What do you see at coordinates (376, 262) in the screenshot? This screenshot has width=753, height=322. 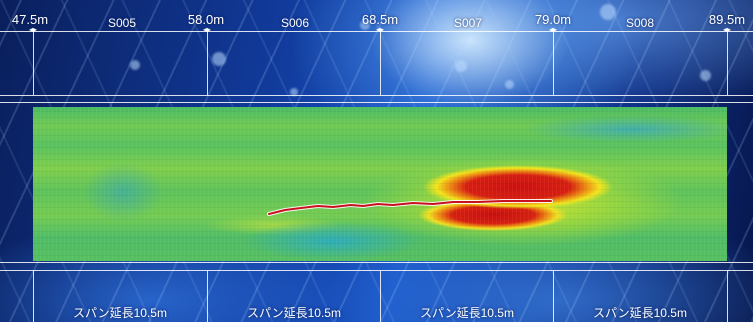 I see `deck-bottom-border` at bounding box center [376, 262].